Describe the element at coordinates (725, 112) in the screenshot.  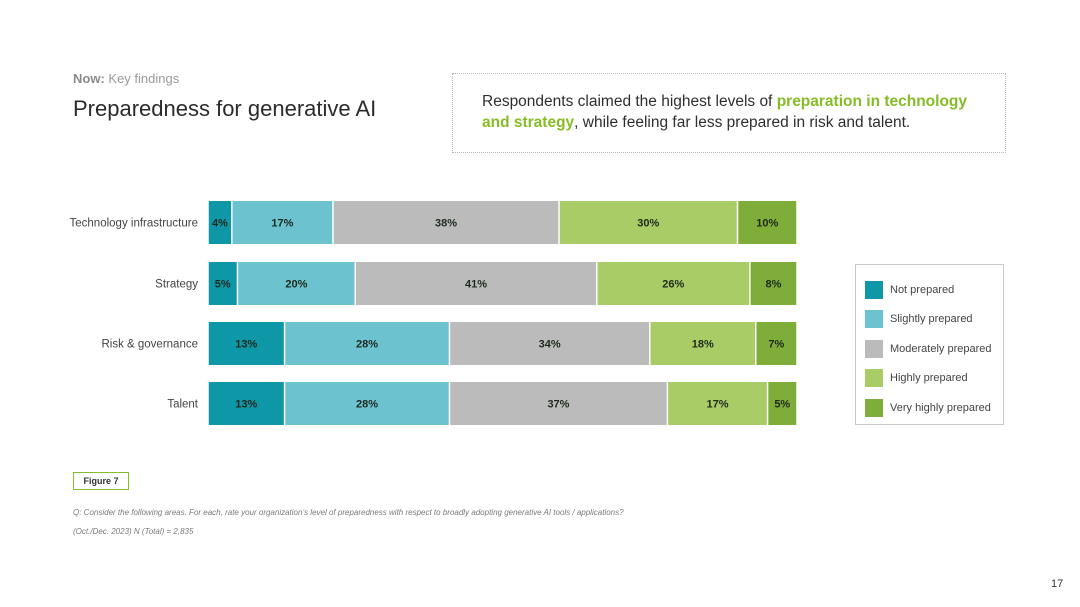
I see `callout-highlight: preparation in technology and strategy` at that location.